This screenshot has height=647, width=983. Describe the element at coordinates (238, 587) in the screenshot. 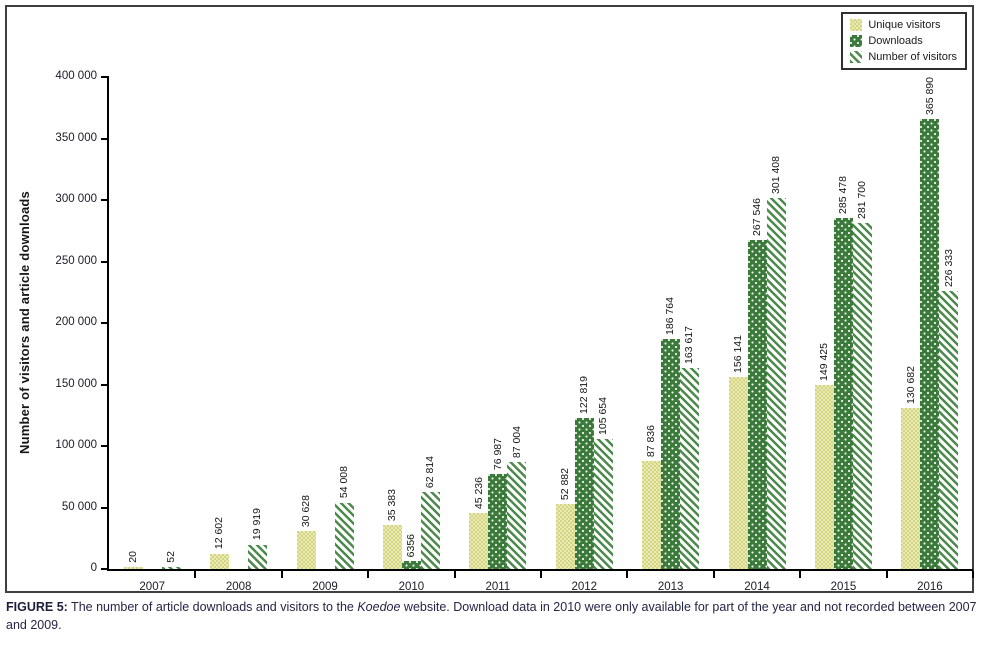

I see `x-axis-category-label: 2008` at that location.